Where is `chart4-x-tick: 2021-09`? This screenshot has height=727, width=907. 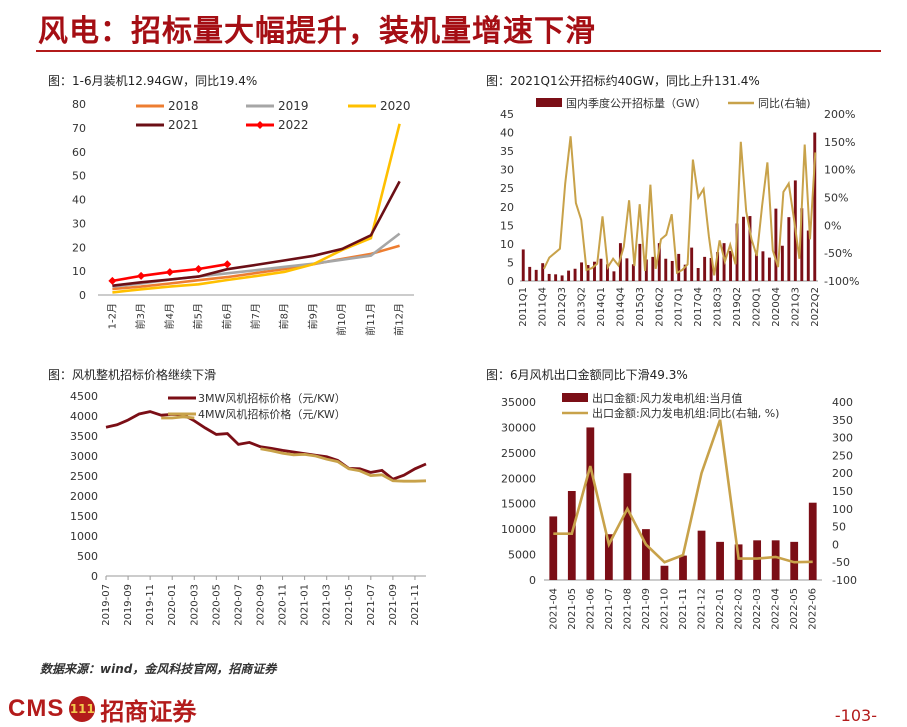 chart4-x-tick: 2021-09 is located at coordinates (646, 609).